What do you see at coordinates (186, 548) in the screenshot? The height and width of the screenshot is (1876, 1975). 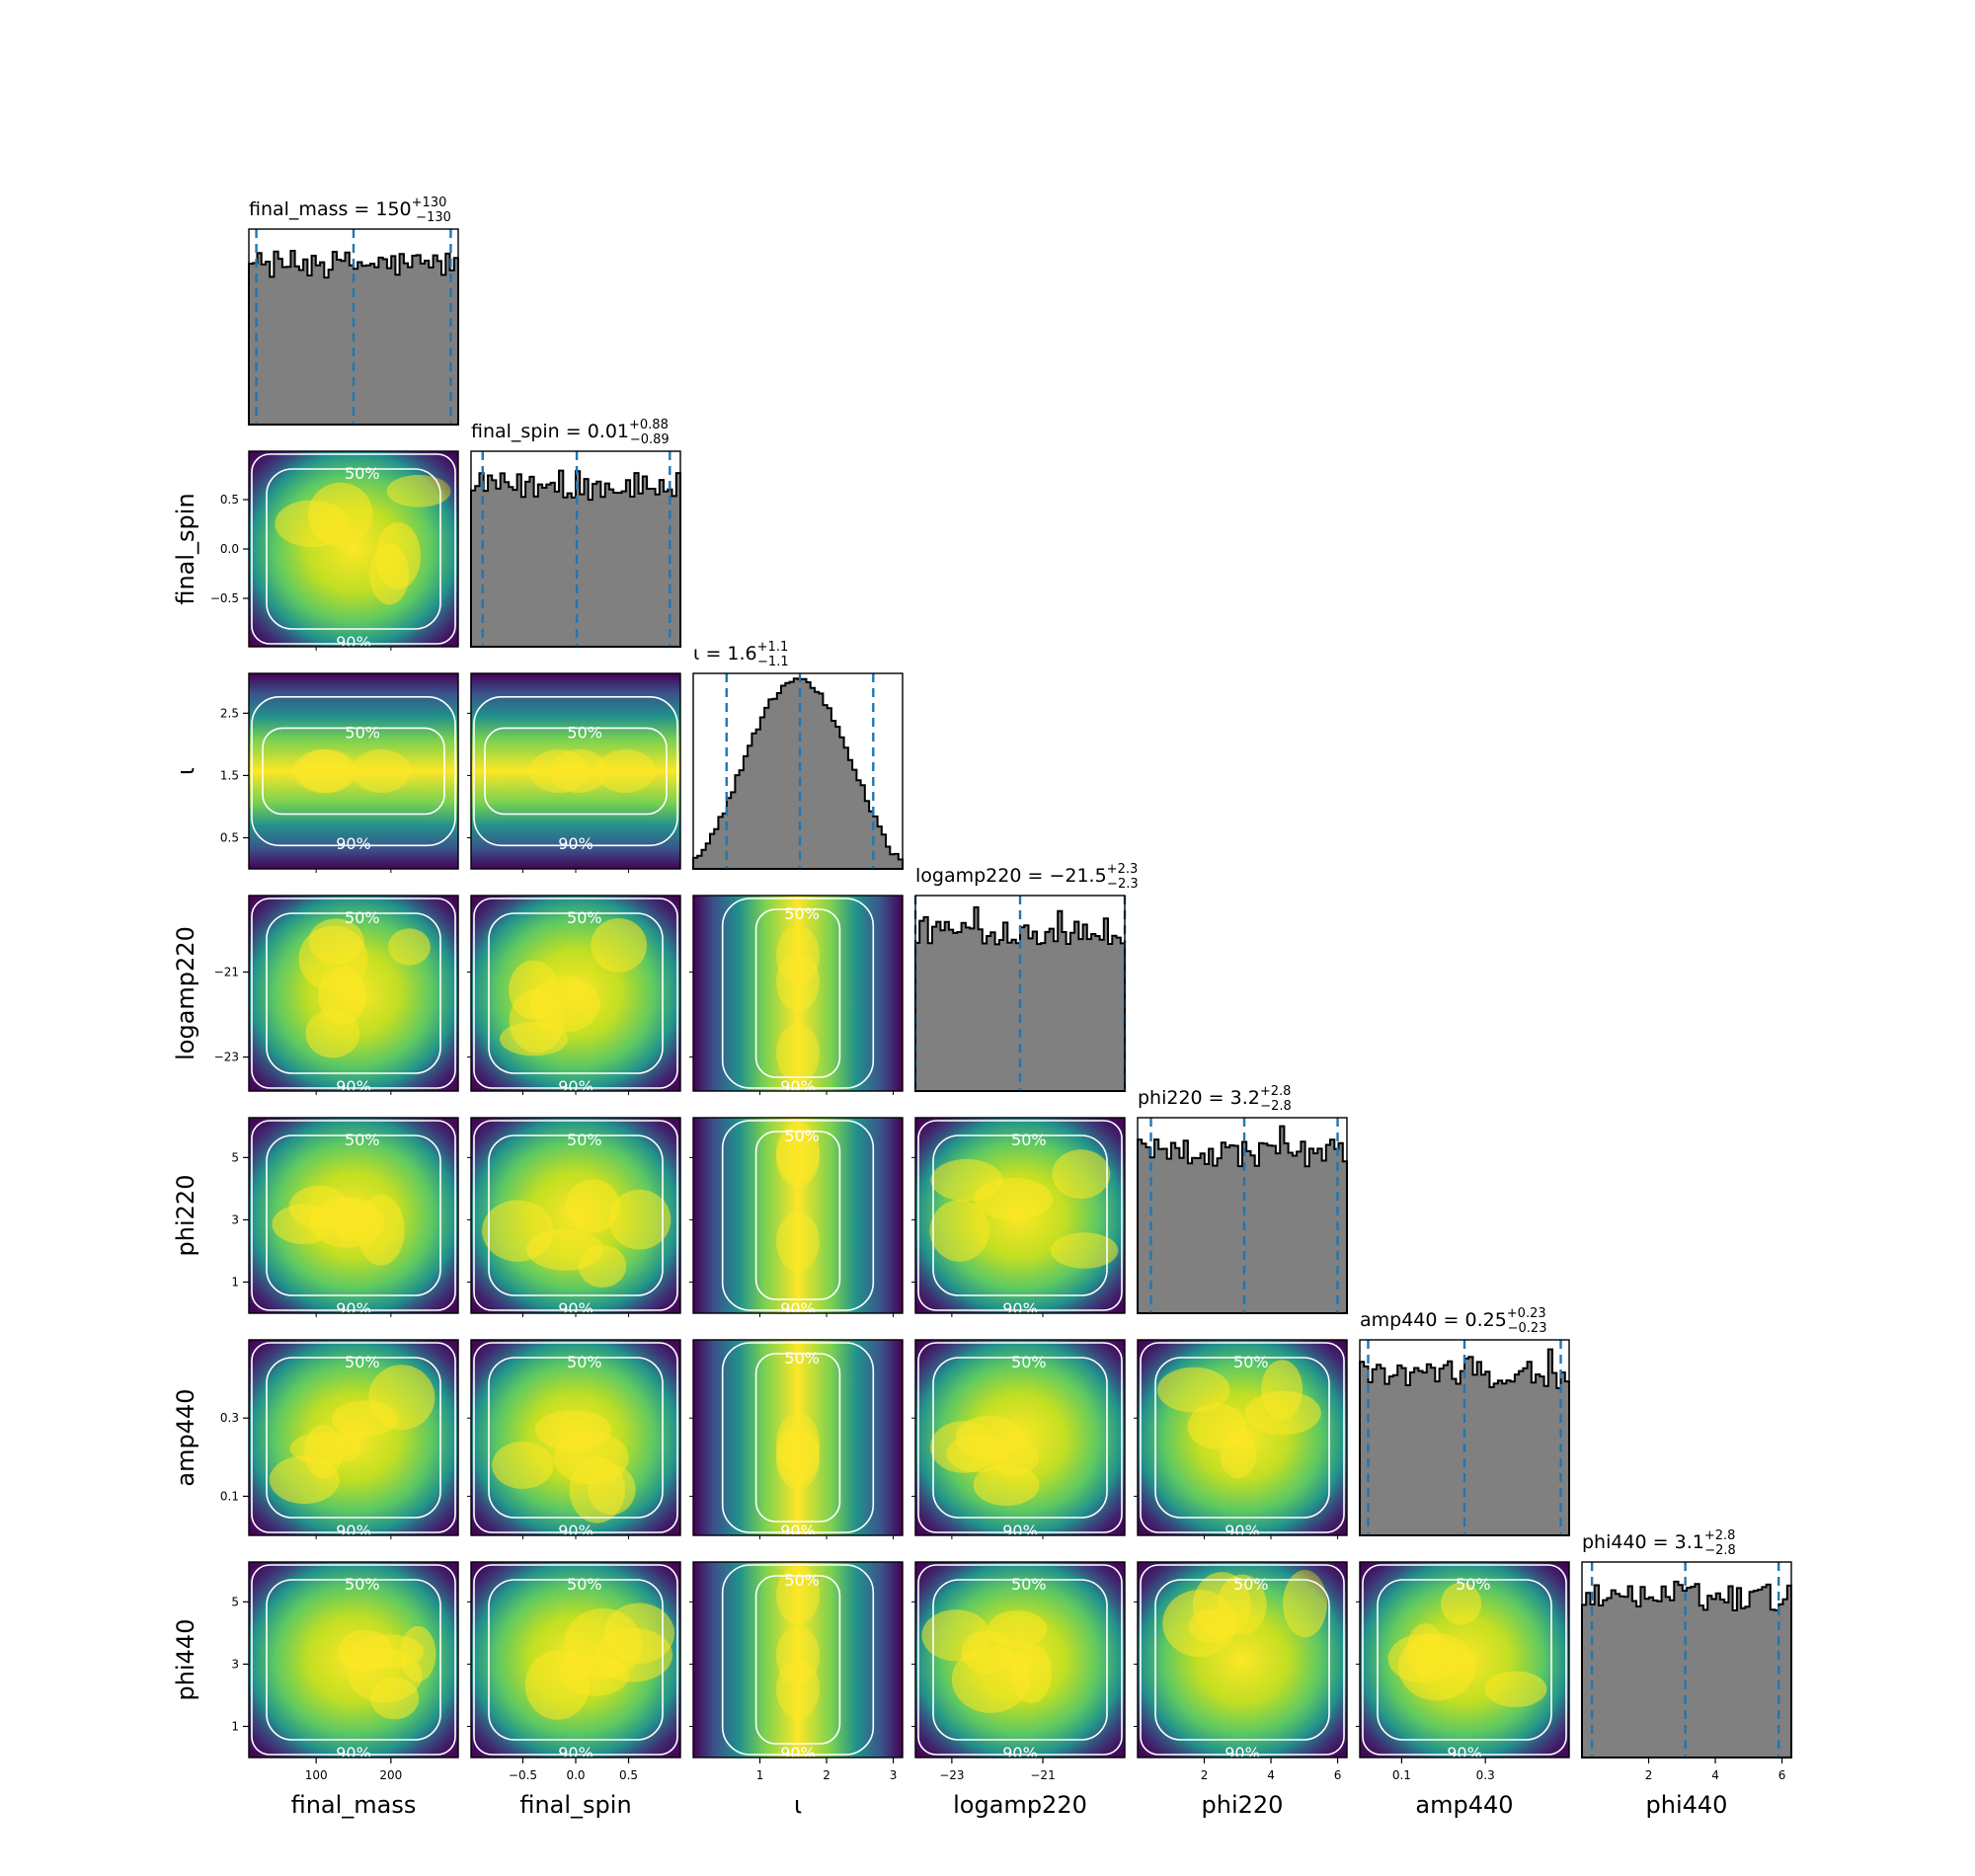 I see `y-axis-label-final_spin: final_spin` at bounding box center [186, 548].